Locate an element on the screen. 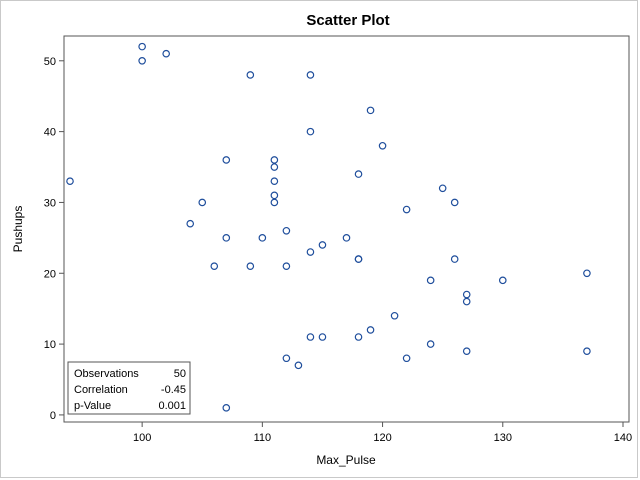 The width and height of the screenshot is (640, 480). stats-label-correlation: Correlation is located at coordinates (101, 390).